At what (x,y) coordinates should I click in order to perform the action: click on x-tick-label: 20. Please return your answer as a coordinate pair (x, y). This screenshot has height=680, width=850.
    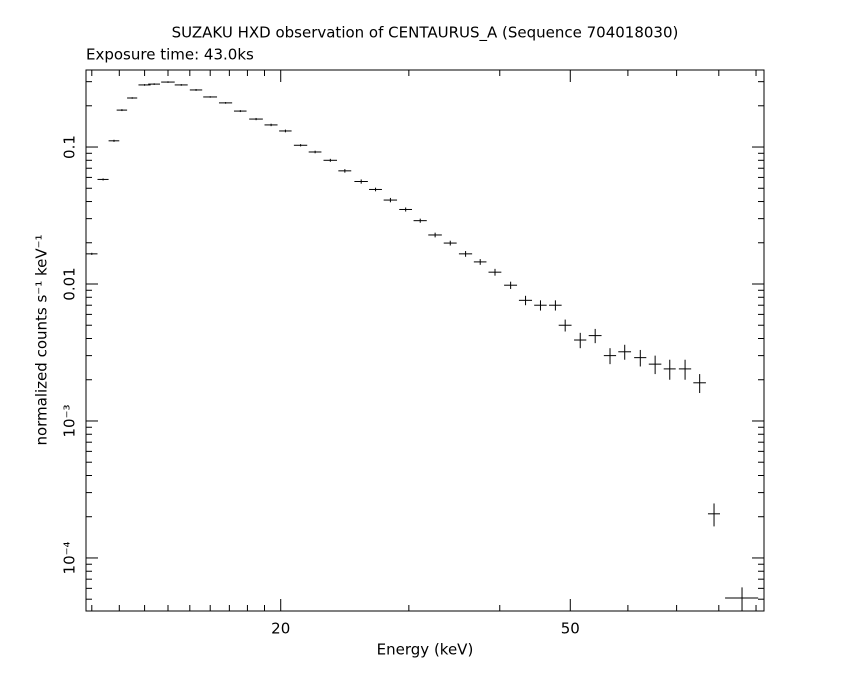
    Looking at the image, I should click on (280, 629).